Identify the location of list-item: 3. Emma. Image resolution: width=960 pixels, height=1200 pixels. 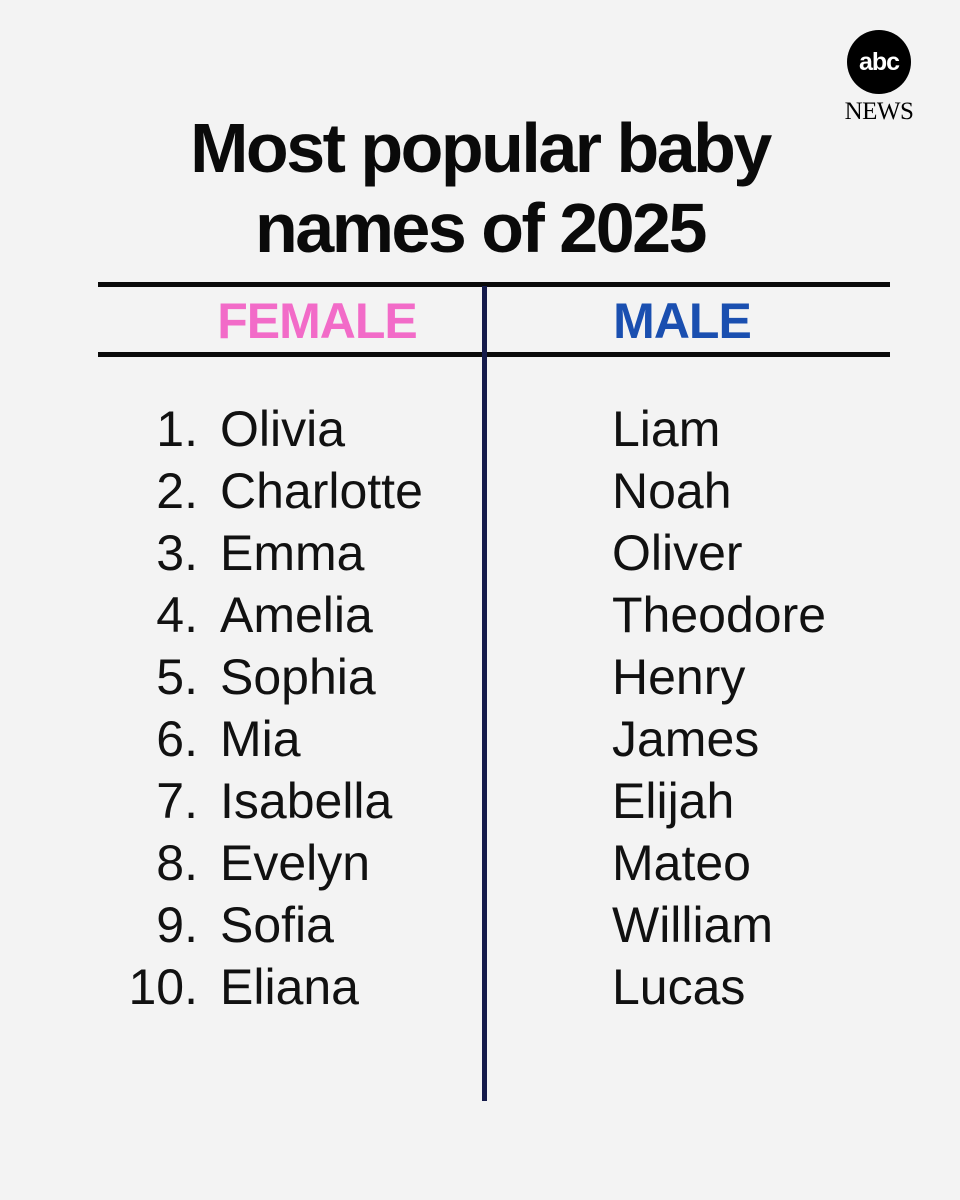
(295, 553).